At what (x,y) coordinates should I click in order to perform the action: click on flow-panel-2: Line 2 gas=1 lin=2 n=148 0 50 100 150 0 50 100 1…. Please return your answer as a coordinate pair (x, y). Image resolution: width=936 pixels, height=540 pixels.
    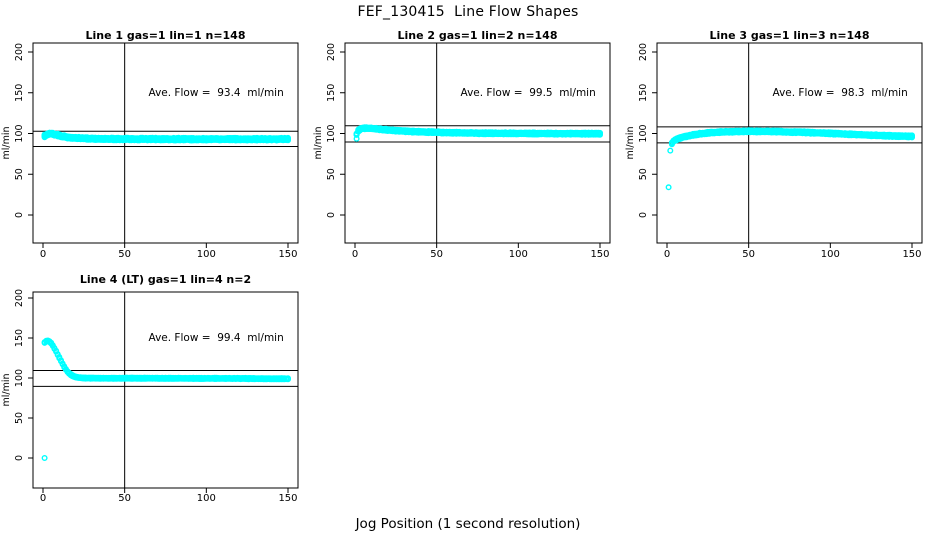
    Looking at the image, I should click on (462, 145).